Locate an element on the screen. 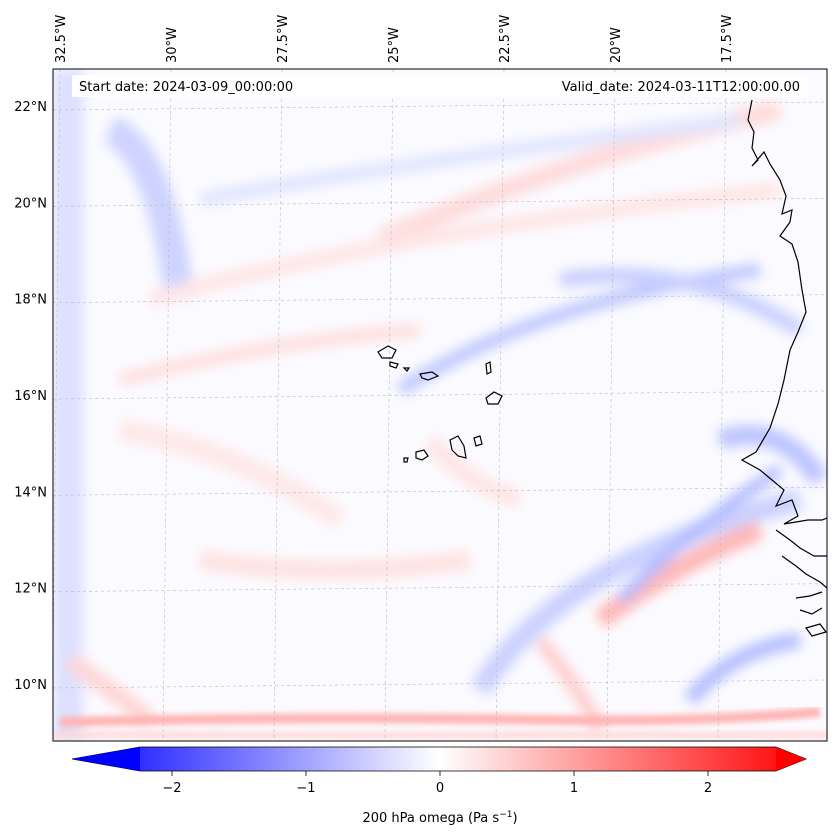  island-sal is located at coordinates (488, 368).